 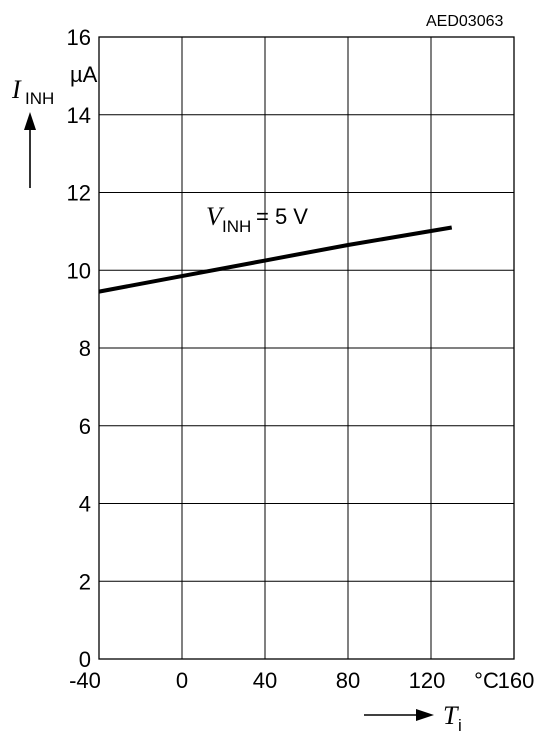 I want to click on x-tick-label: 120, so click(x=427, y=680).